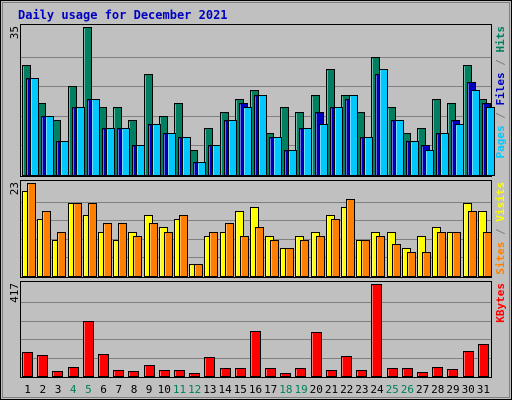 The image size is (512, 400). Describe the element at coordinates (209, 389) in the screenshot. I see `day-label: 13` at that location.